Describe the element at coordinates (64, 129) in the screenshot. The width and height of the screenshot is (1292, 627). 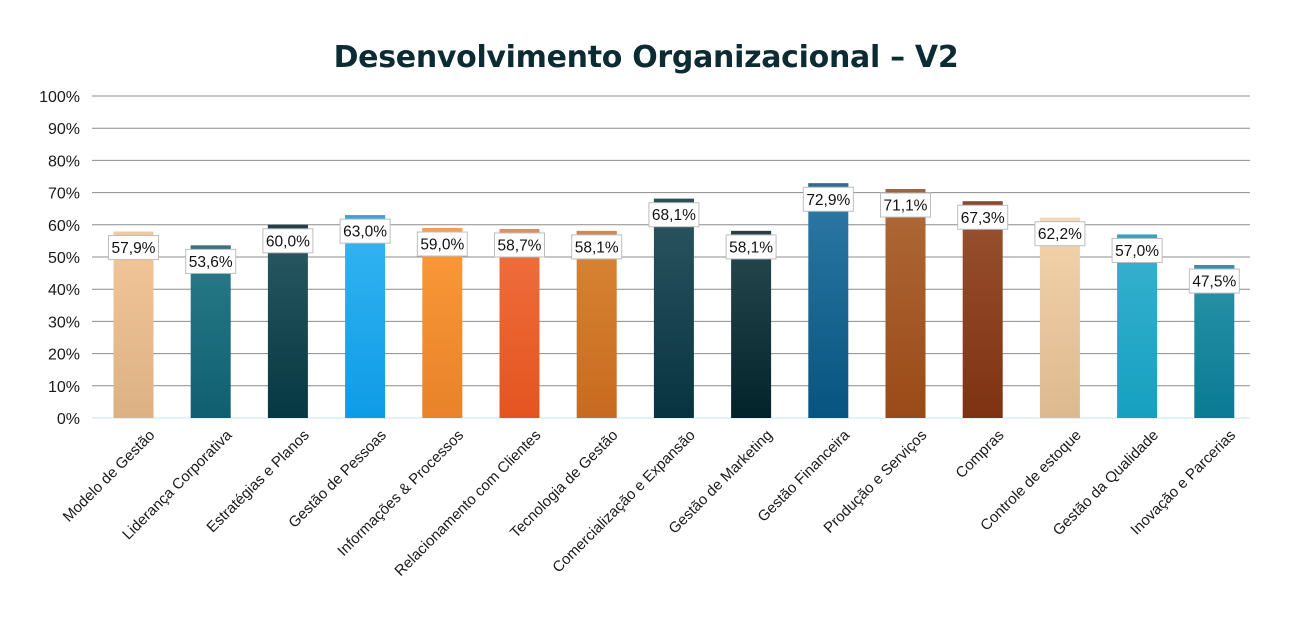
I see `y-tick-label: 90%` at that location.